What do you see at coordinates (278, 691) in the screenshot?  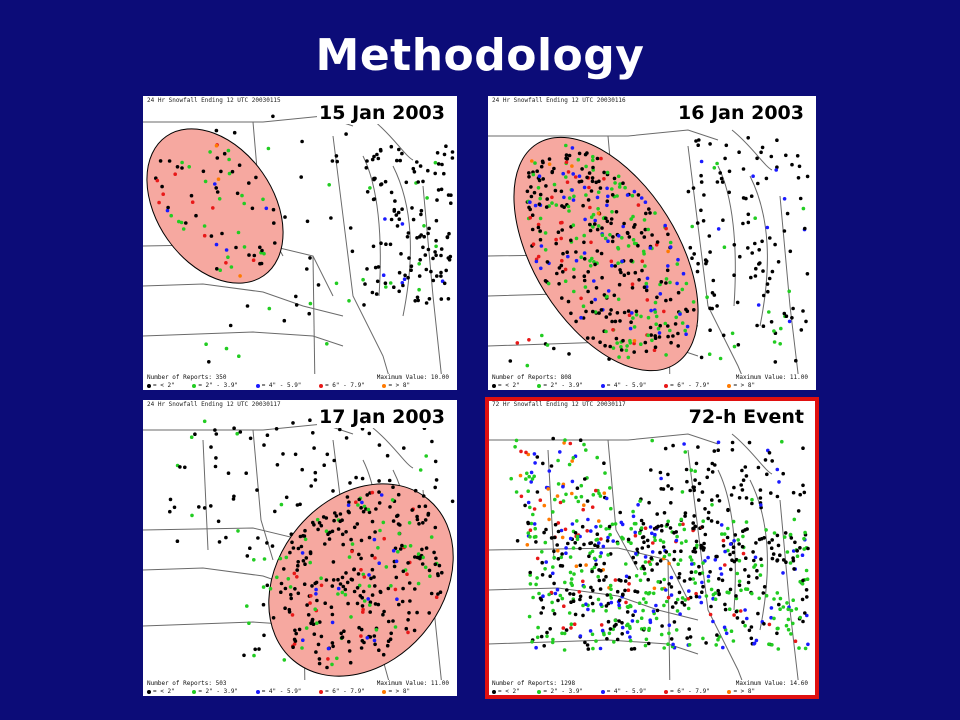 I see `legend-4-59: = 4" - 5.9"` at bounding box center [278, 691].